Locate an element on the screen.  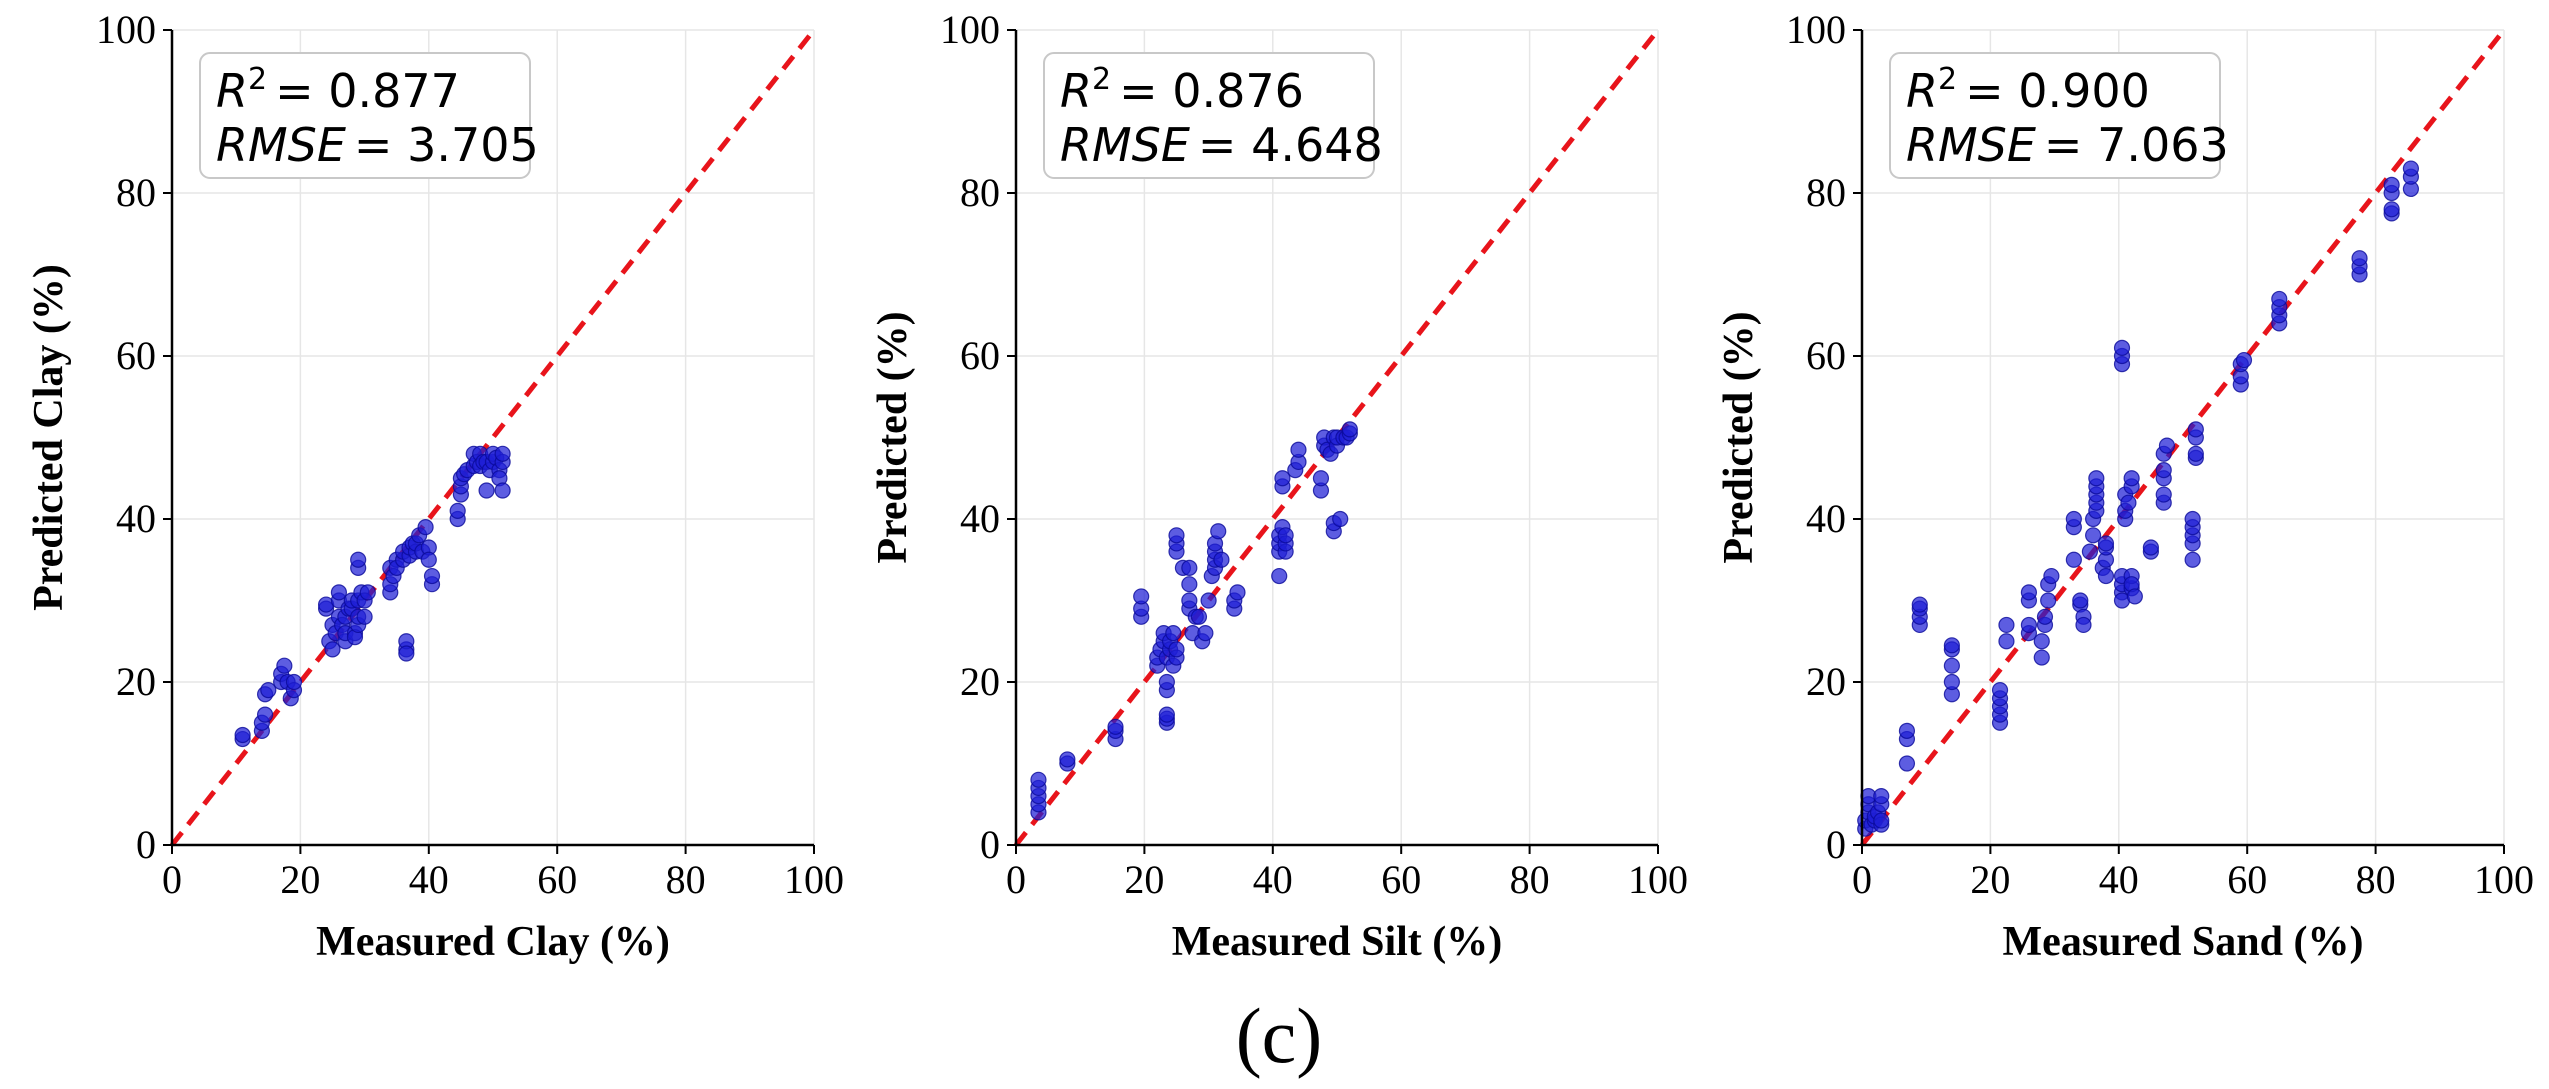
y-tick-label: 20 is located at coordinates (136, 681).